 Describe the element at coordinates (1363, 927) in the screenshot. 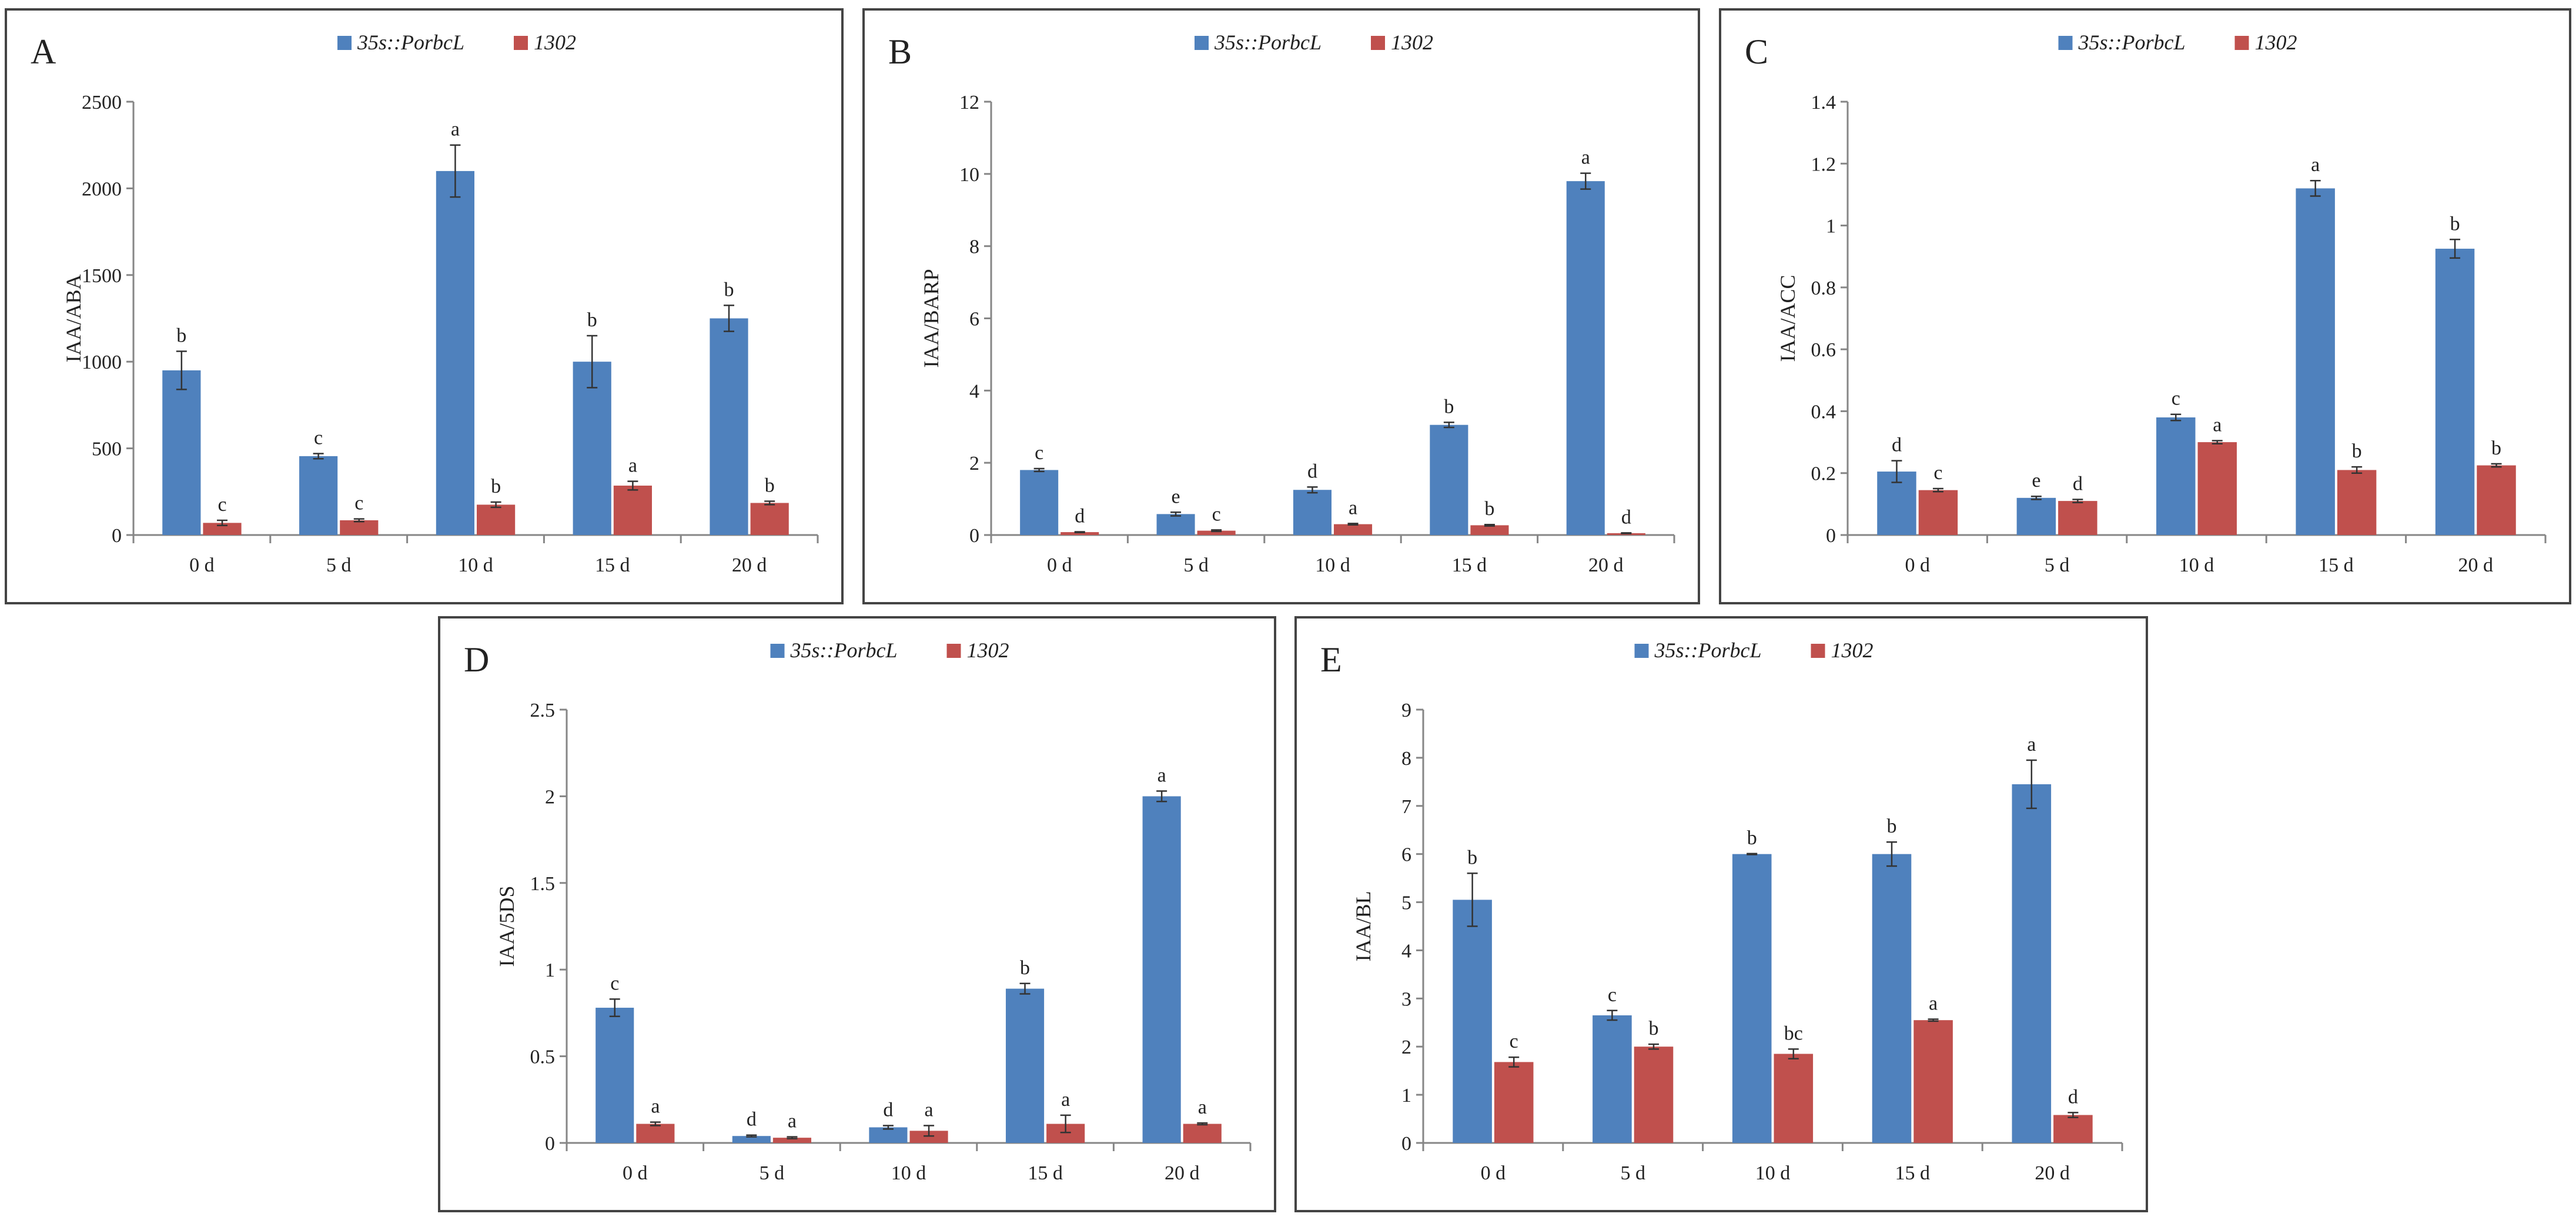

I see `y-axis-title: IAA/BL` at that location.